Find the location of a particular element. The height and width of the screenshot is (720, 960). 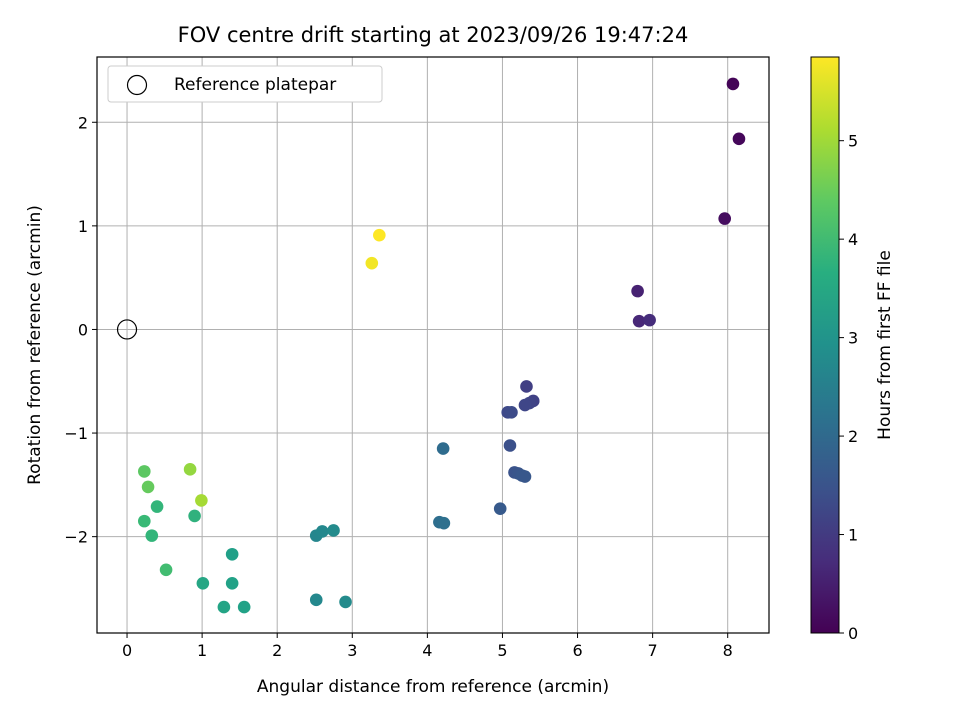

reference-platepar-marker is located at coordinates (127, 329).